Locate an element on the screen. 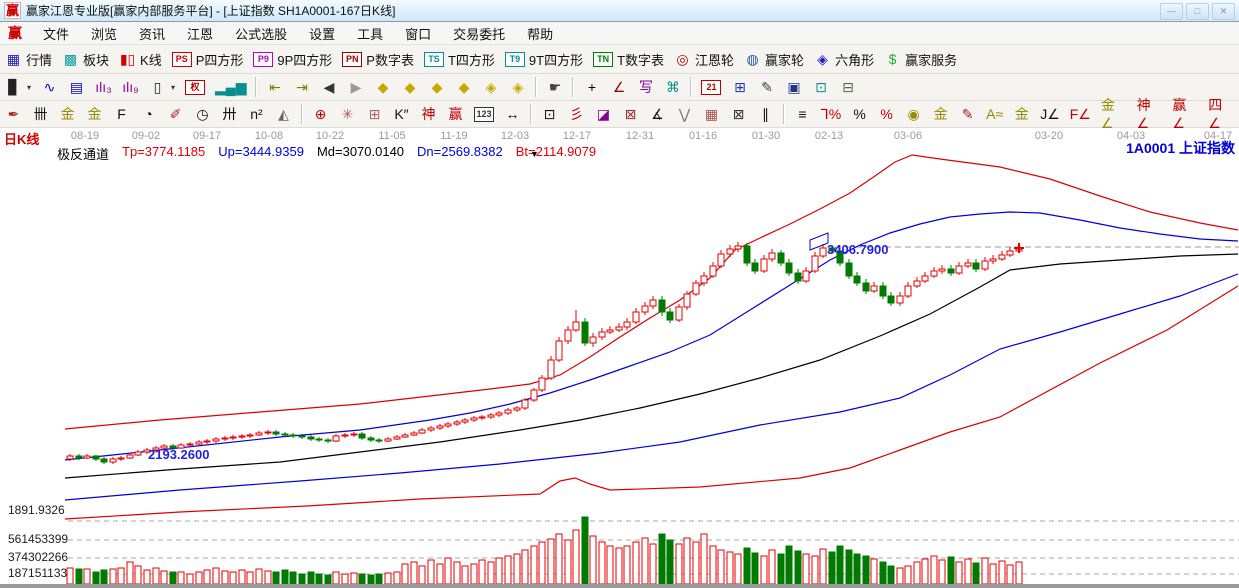 This screenshot has width=1239, height=588. first-page-button: ⇤ is located at coordinates (274, 87).